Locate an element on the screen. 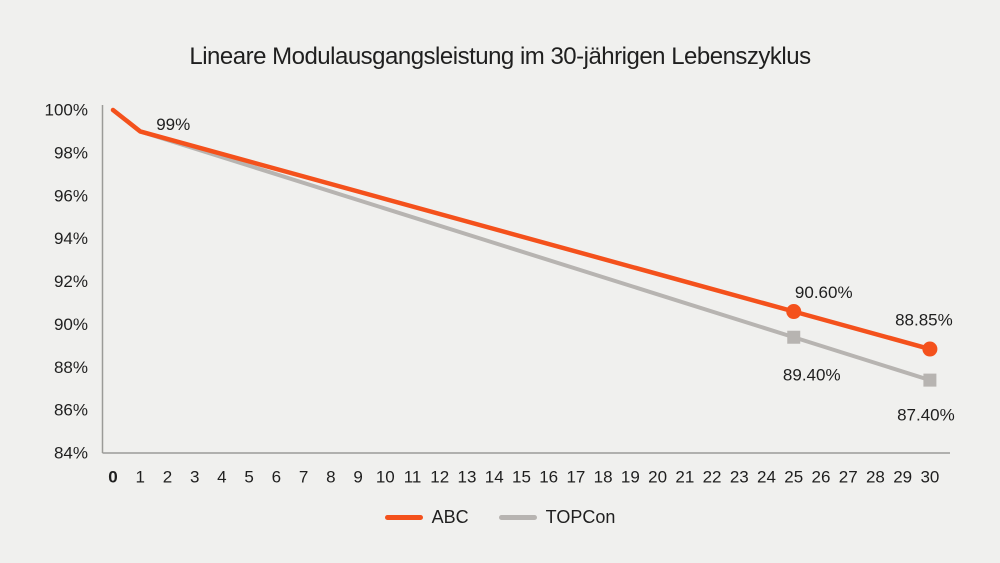 This screenshot has height=563, width=1000. x-tick-label: 23 is located at coordinates (739, 477).